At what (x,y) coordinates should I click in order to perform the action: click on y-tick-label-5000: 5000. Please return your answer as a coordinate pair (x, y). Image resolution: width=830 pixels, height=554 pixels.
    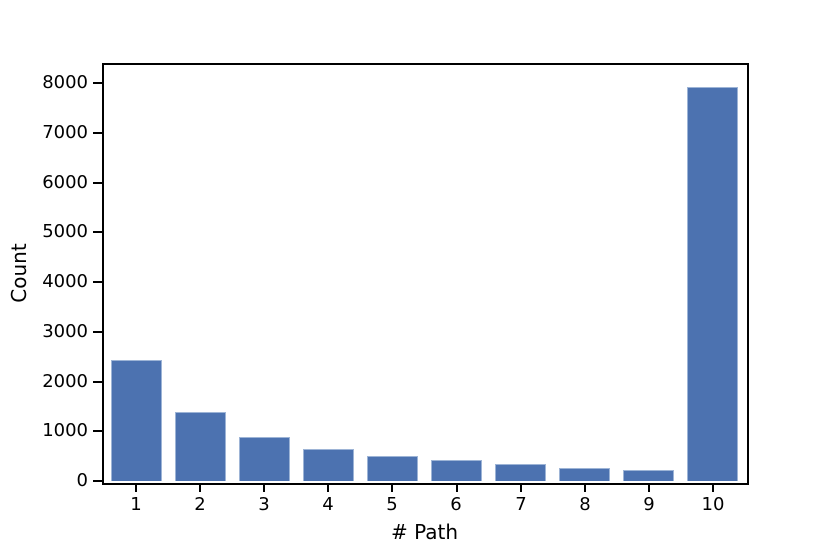
    Looking at the image, I should click on (65, 231).